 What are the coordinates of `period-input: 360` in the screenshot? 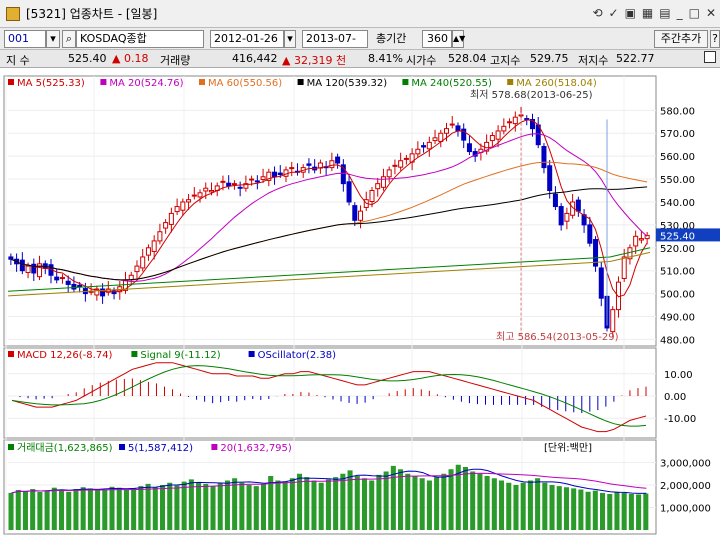 It's located at (437, 39).